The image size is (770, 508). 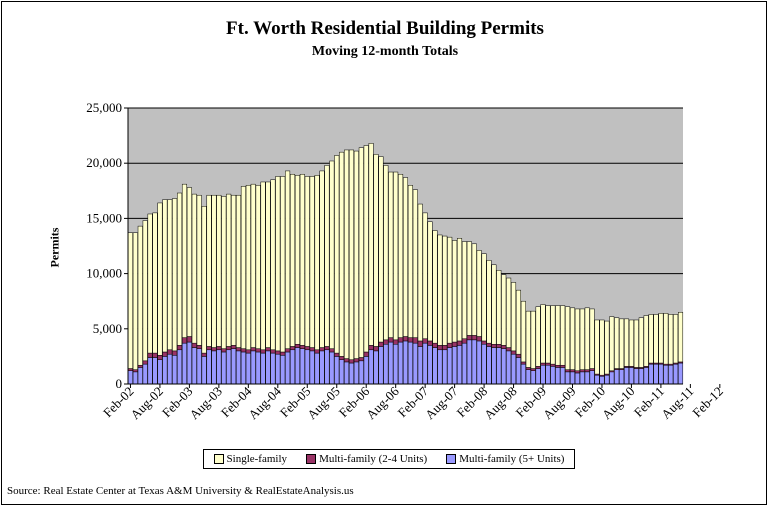 What do you see at coordinates (451, 459) in the screenshot?
I see `mf-5plus-swatch` at bounding box center [451, 459].